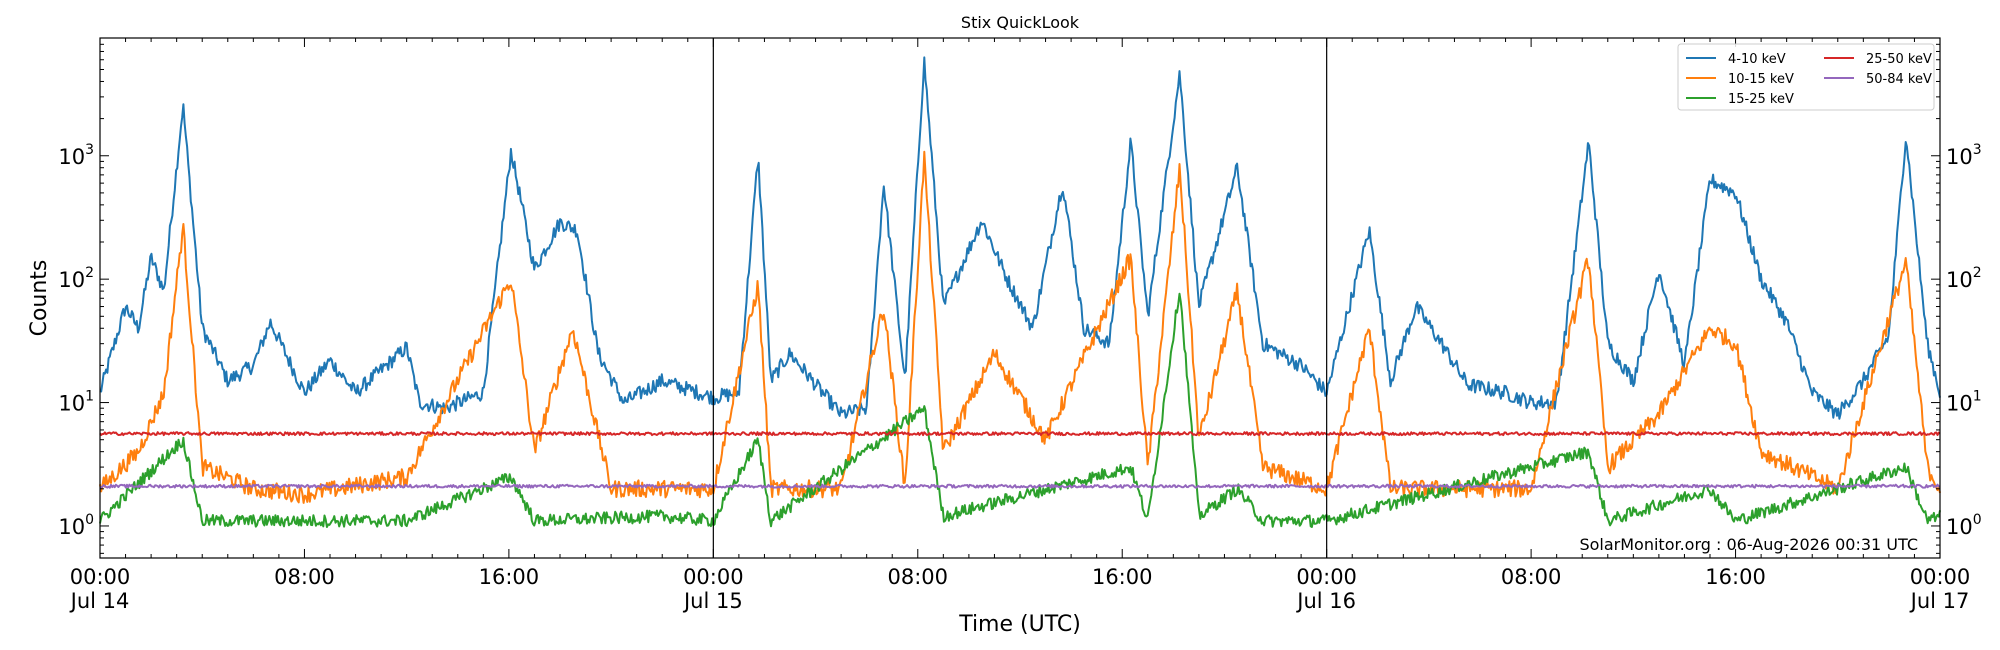 This screenshot has width=2000, height=650. Describe the element at coordinates (1899, 59) in the screenshot. I see `legend-label: 25-50 keV` at that location.